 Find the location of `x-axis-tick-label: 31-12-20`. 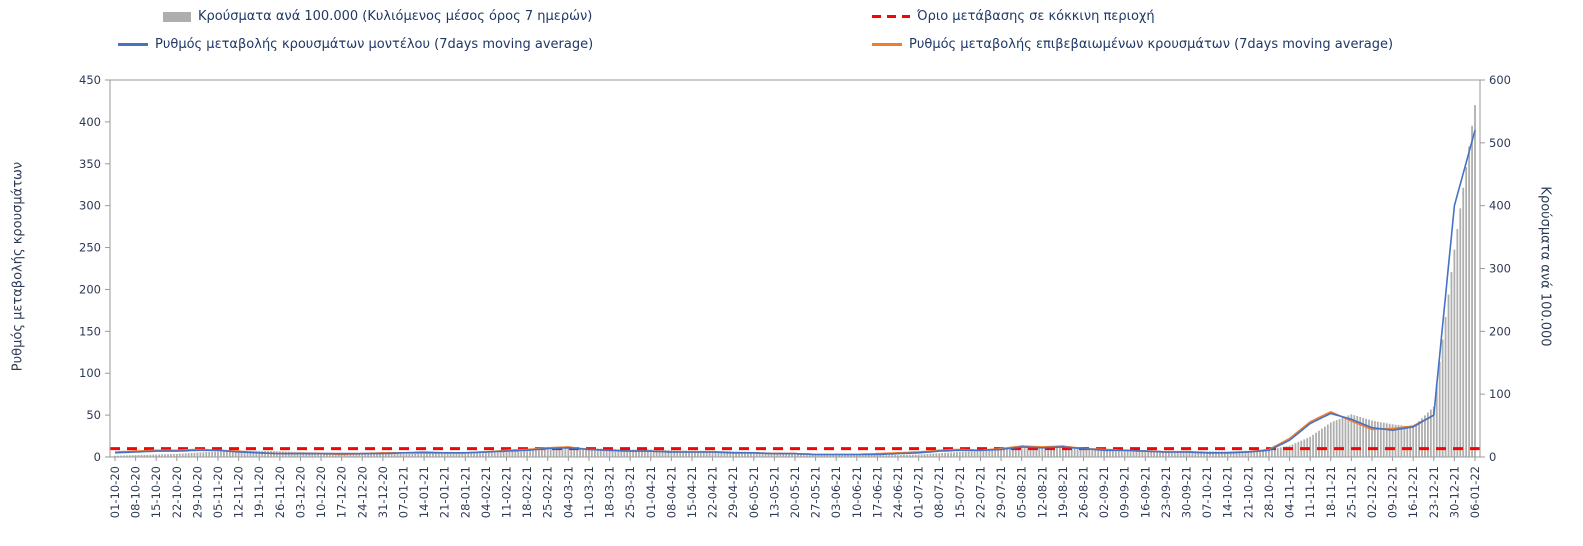

x-axis-tick-label: 31-12-20 is located at coordinates (383, 492).